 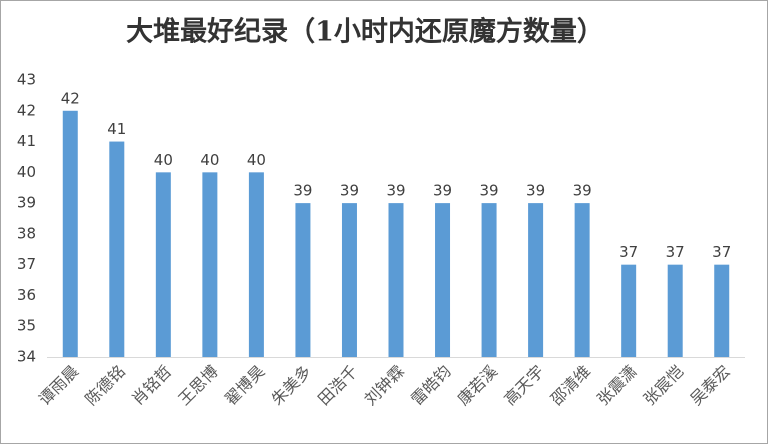 What do you see at coordinates (365, 32) in the screenshot?
I see `chart-title: 大堆最好纪录（1小时内还原魔方数量）` at bounding box center [365, 32].